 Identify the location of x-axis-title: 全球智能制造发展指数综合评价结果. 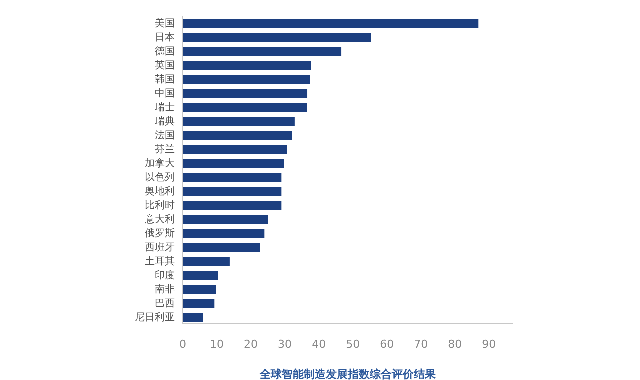
(348, 374).